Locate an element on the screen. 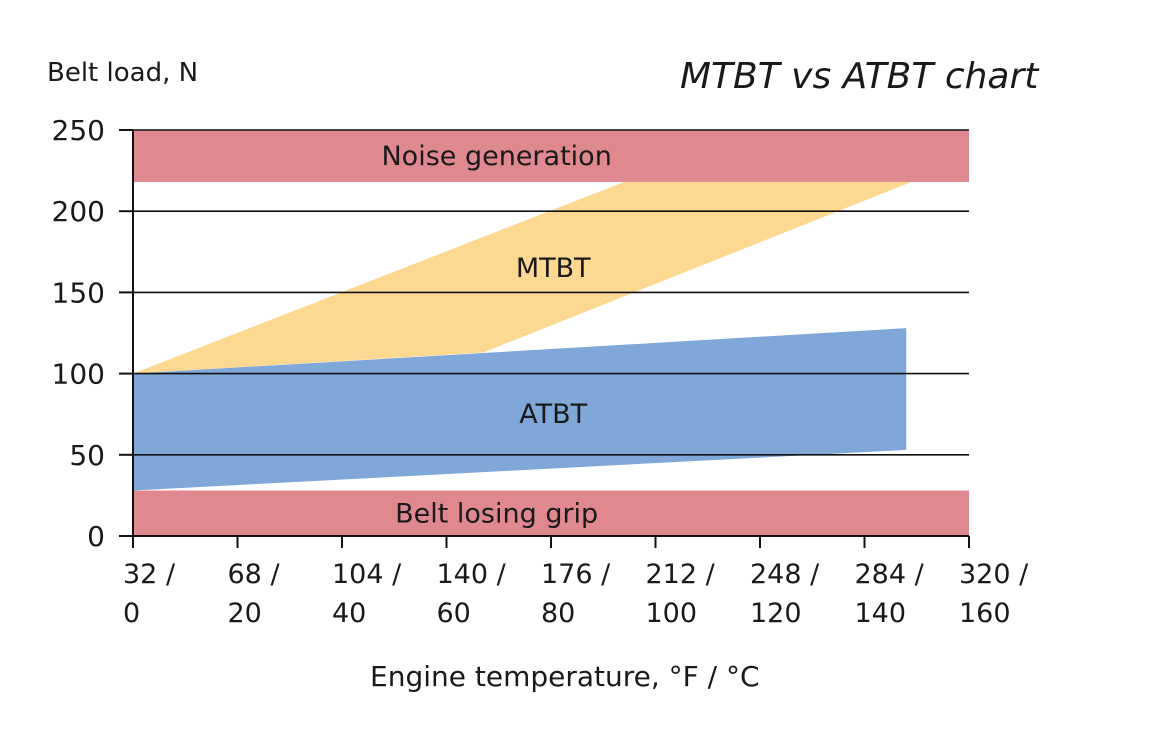 This screenshot has height=734, width=1163. y-tick-label-0: 0 is located at coordinates (96, 536).